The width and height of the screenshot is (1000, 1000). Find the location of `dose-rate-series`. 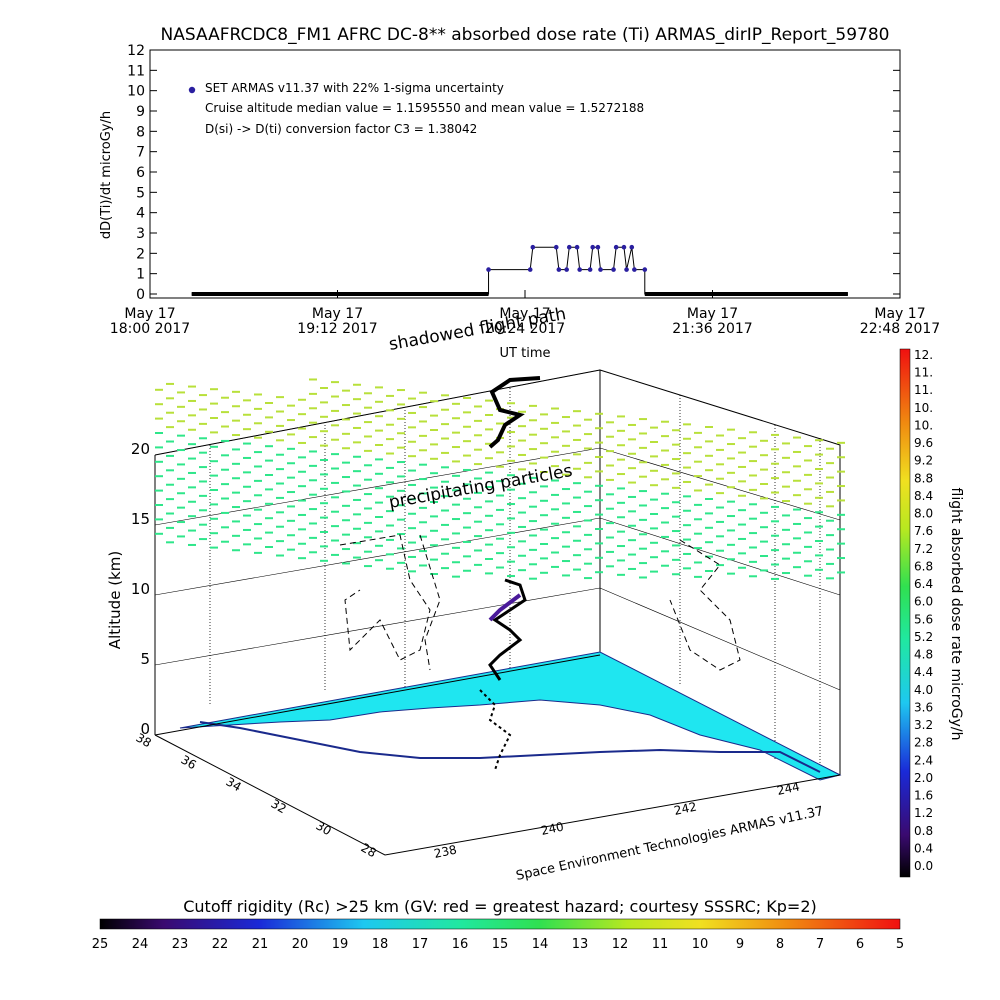

dose-rate-series is located at coordinates (519, 270).